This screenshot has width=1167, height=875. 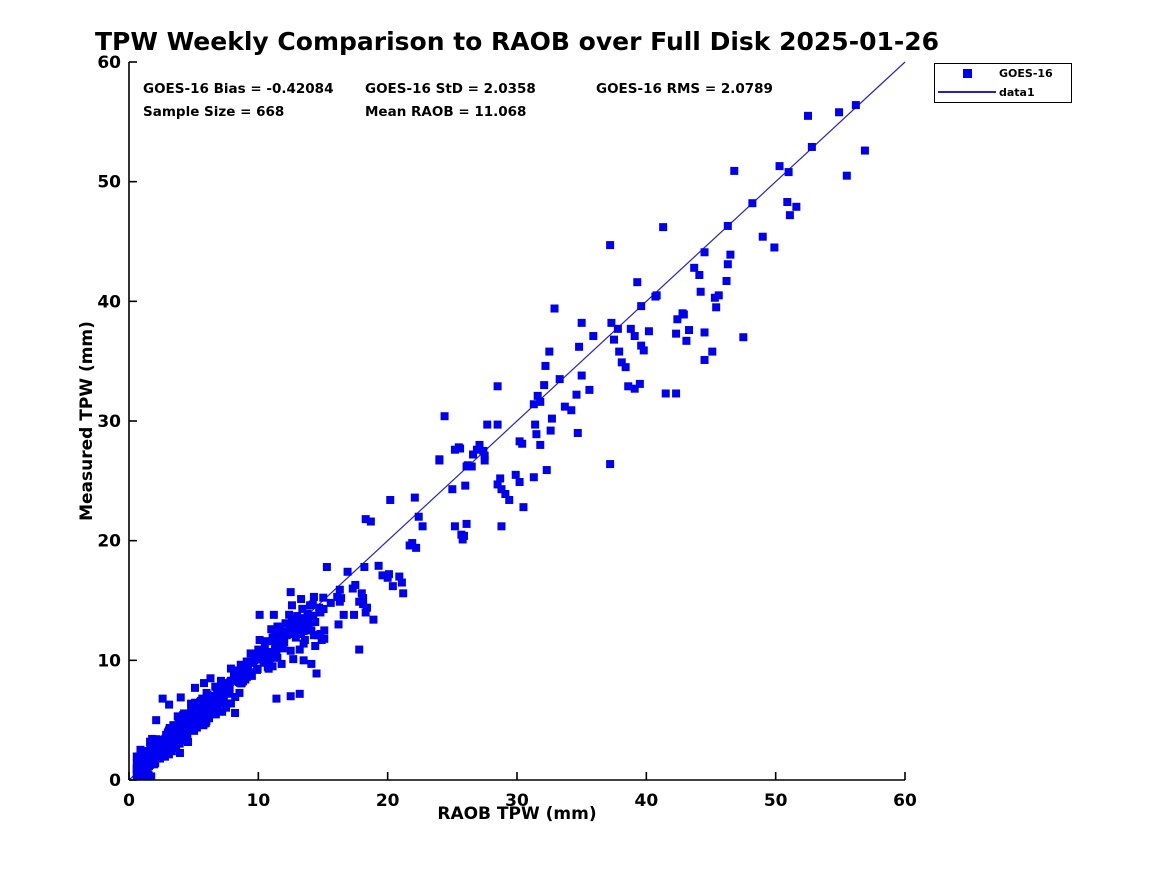 I want to click on legend-label-goes16: GOES-16, so click(x=1026, y=74).